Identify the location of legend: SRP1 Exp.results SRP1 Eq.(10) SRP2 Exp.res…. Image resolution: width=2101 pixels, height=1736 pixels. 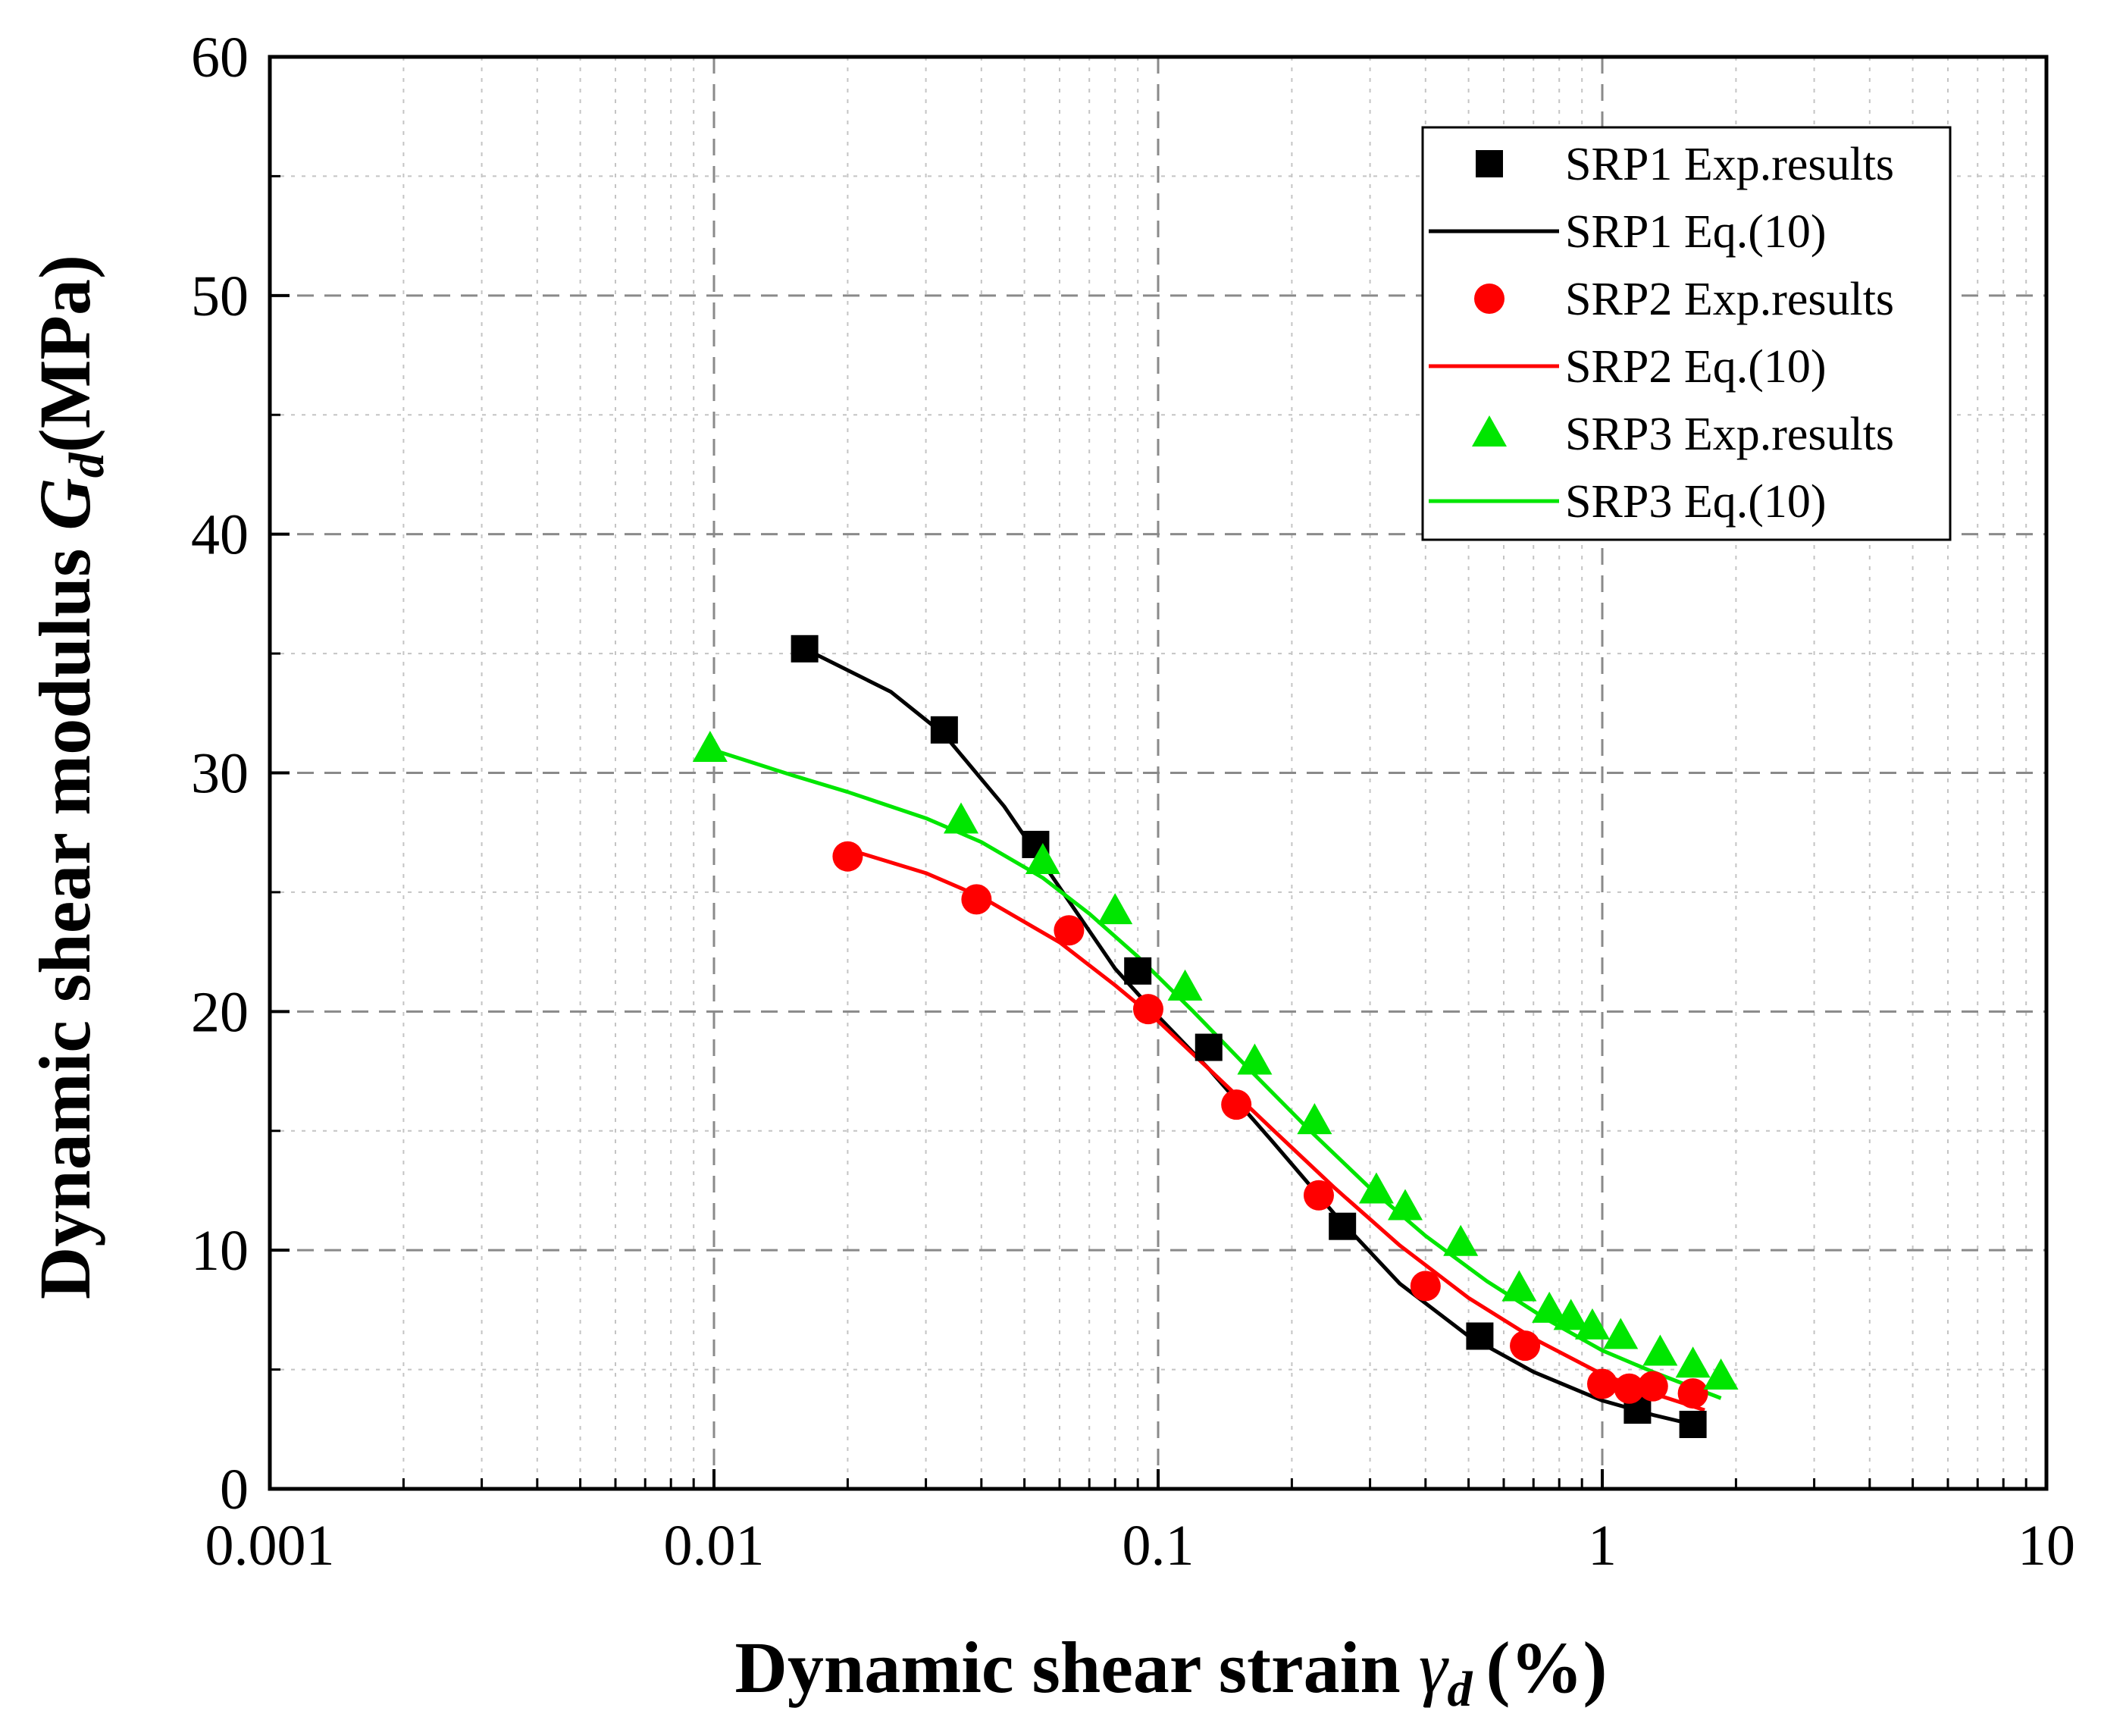
(1686, 333).